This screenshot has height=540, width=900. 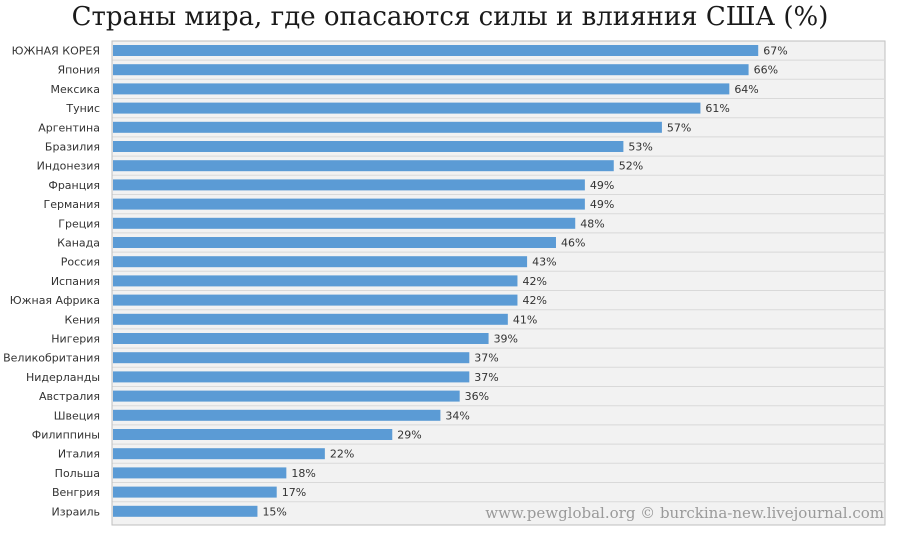 I want to click on data-label: 15%, so click(x=274, y=511).